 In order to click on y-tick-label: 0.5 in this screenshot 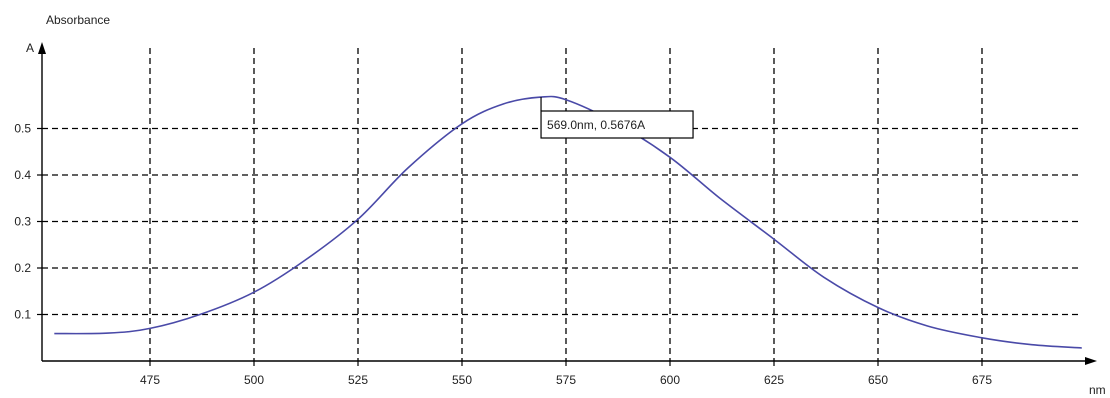, I will do `click(22, 129)`.